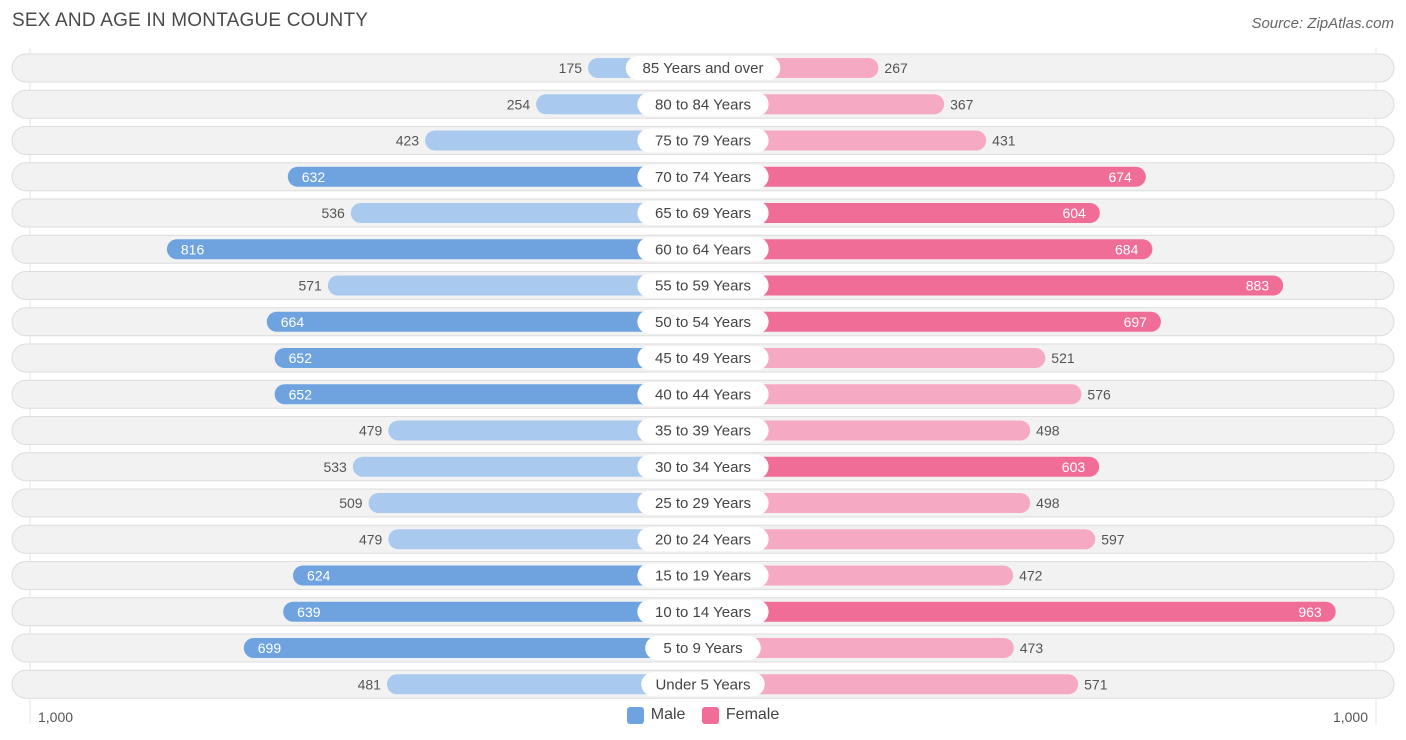  Describe the element at coordinates (1127, 249) in the screenshot. I see `value-label-female: 684` at that location.